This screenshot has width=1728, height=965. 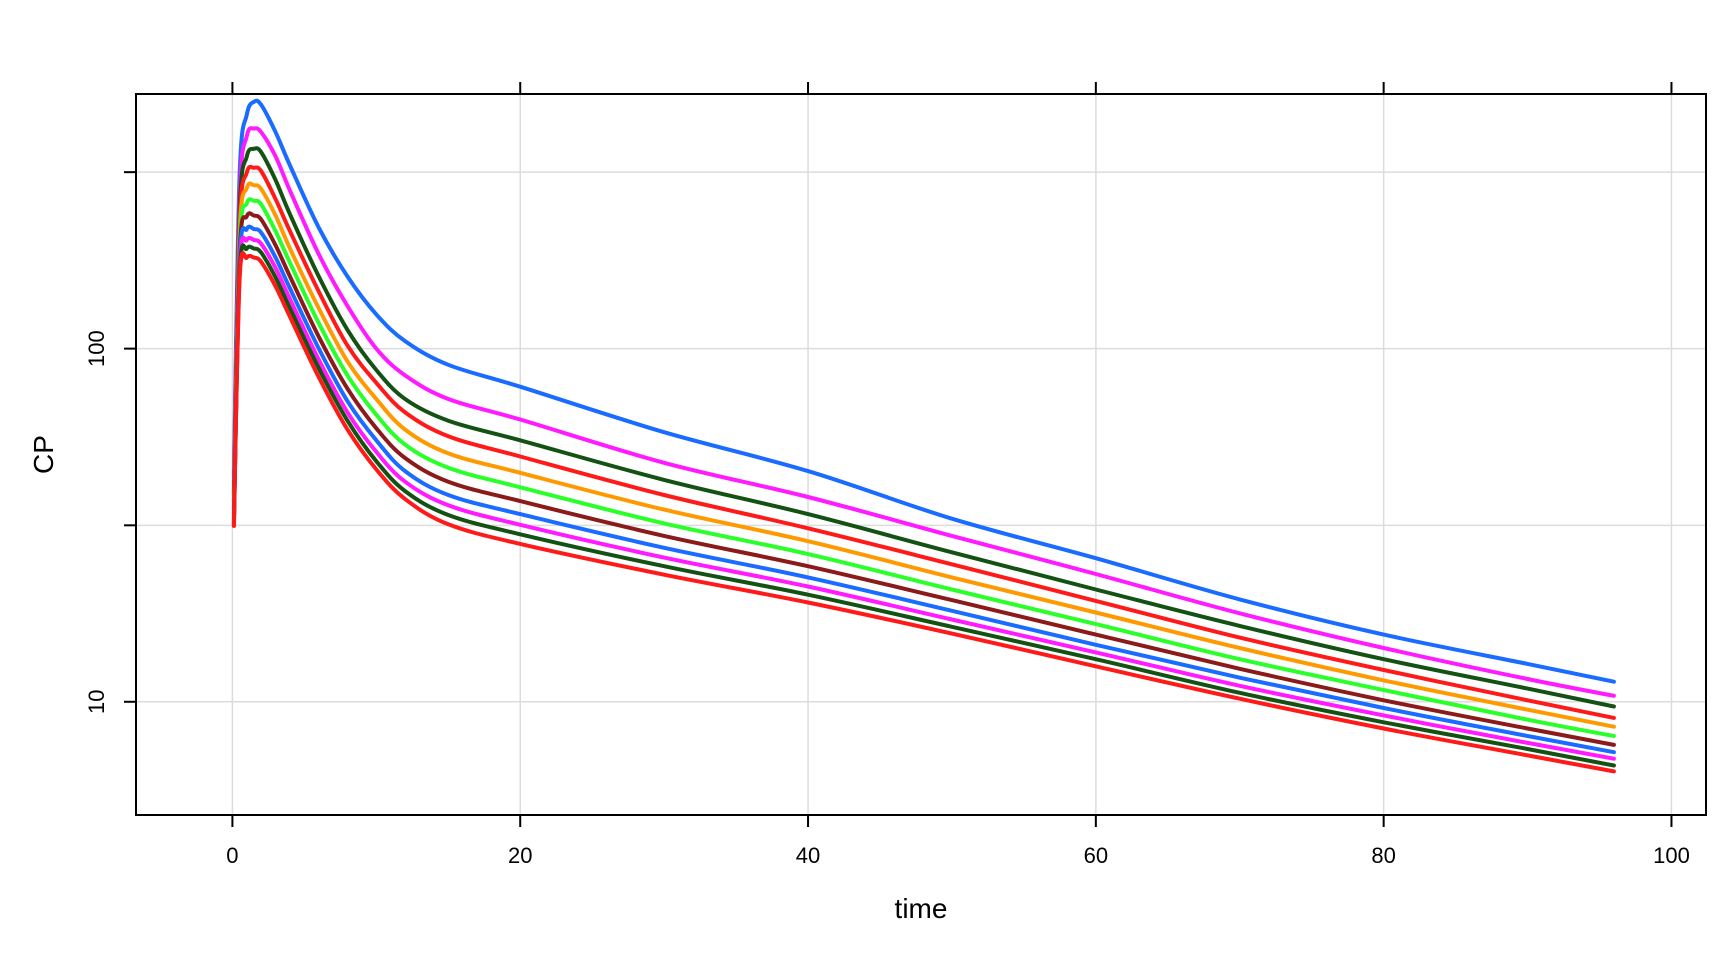 I want to click on x-tick-label: 40, so click(x=808, y=855).